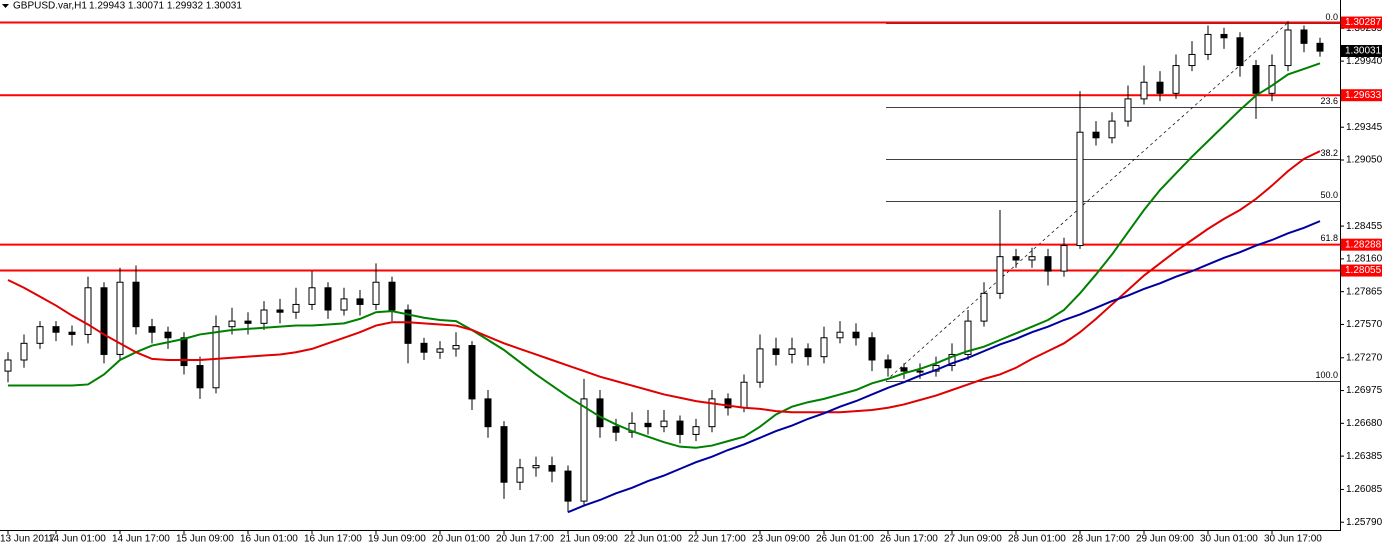 Image resolution: width=1382 pixels, height=546 pixels. Describe the element at coordinates (1364, 61) in the screenshot. I see `y-tick-label: 1.29940` at that location.